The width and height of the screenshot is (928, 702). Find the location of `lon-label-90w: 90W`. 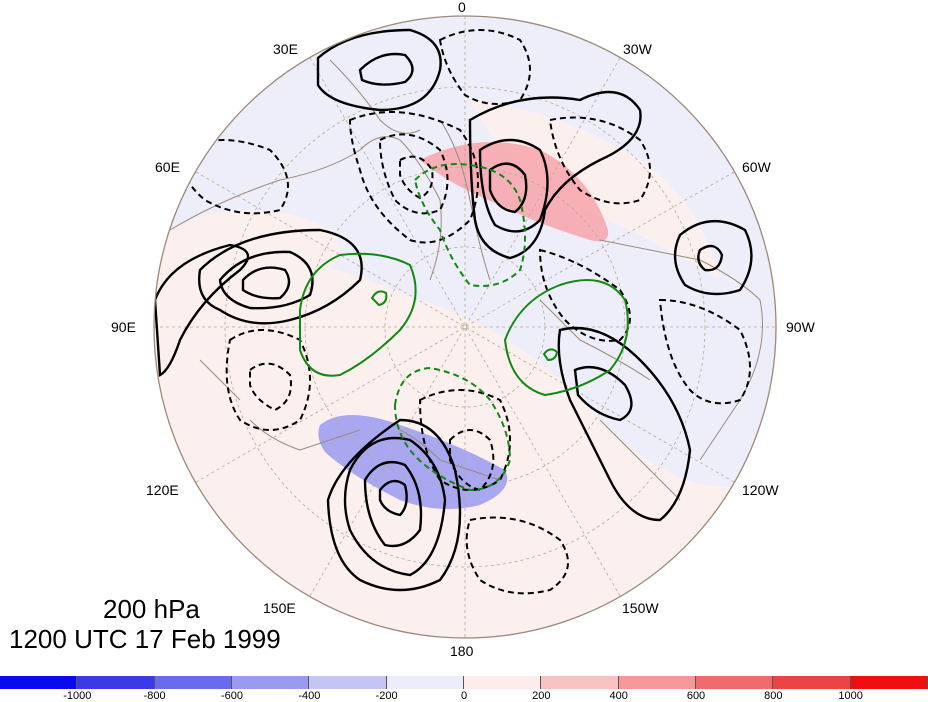

lon-label-90w: 90W is located at coordinates (800, 327).